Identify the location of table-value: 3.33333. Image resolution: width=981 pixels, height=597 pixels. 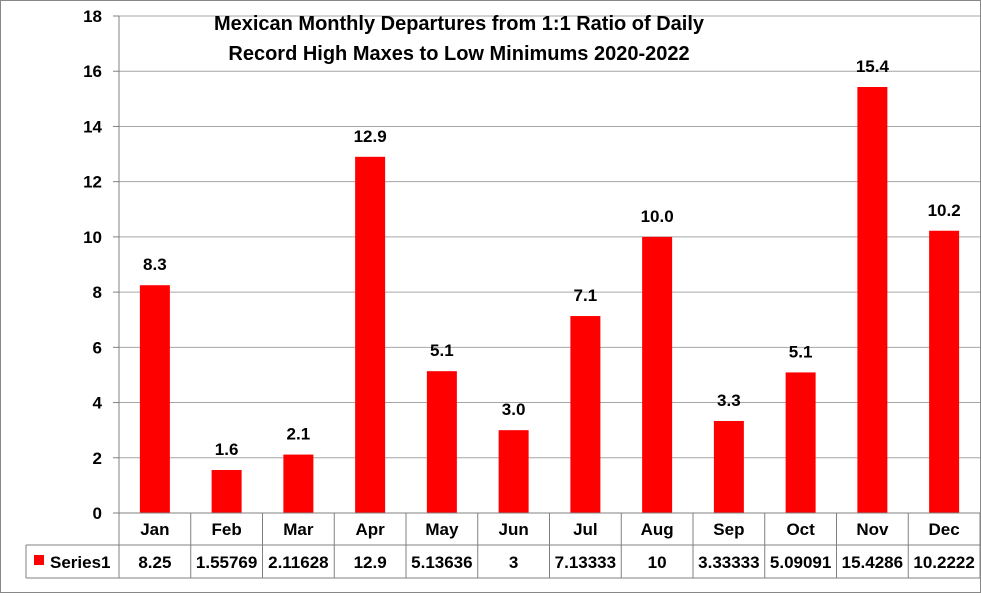
(728, 562).